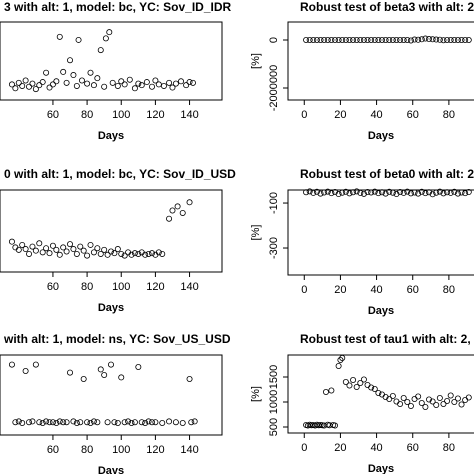 The height and width of the screenshot is (474, 474). What do you see at coordinates (53, 115) in the screenshot?
I see `x-tick-label: 60` at bounding box center [53, 115].